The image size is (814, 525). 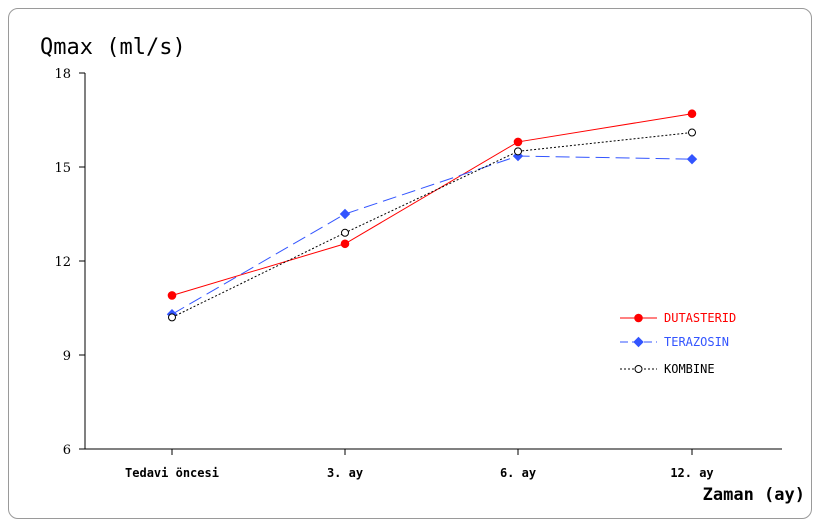 What do you see at coordinates (62, 74) in the screenshot?
I see `y-tick-label: 18` at bounding box center [62, 74].